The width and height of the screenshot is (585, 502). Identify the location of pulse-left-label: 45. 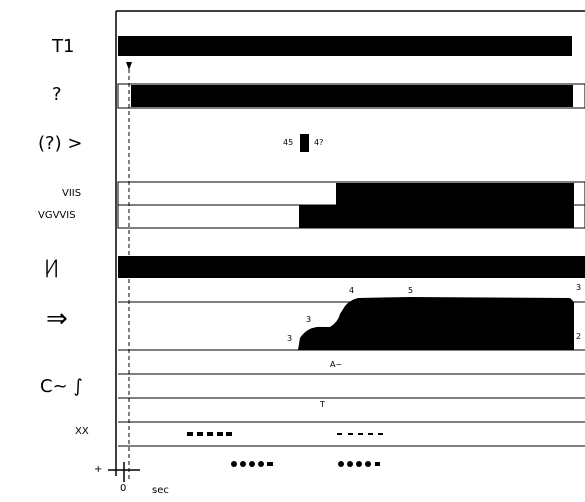
(288, 142).